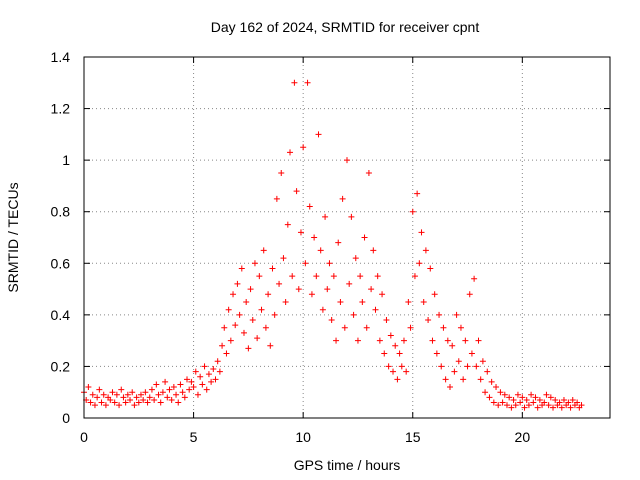 This screenshot has width=640, height=480. What do you see at coordinates (303, 437) in the screenshot?
I see `x-tick-label: 10` at bounding box center [303, 437].